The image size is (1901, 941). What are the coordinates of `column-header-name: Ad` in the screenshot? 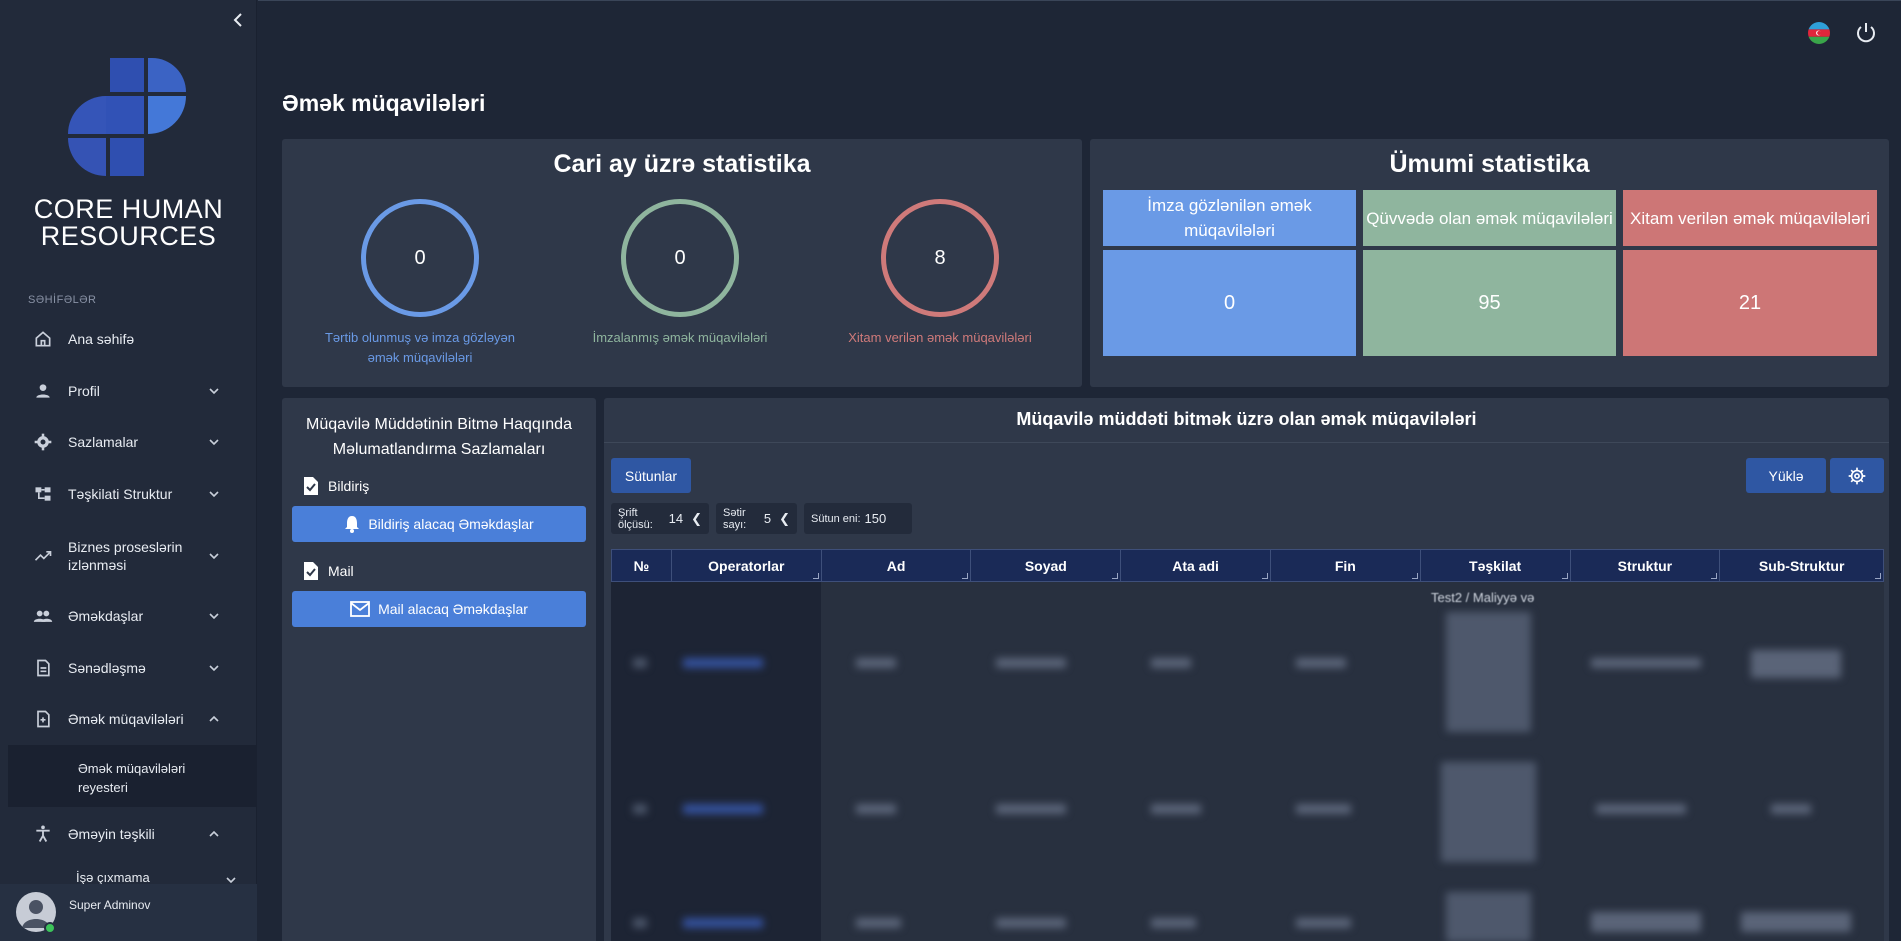 It's located at (897, 565).